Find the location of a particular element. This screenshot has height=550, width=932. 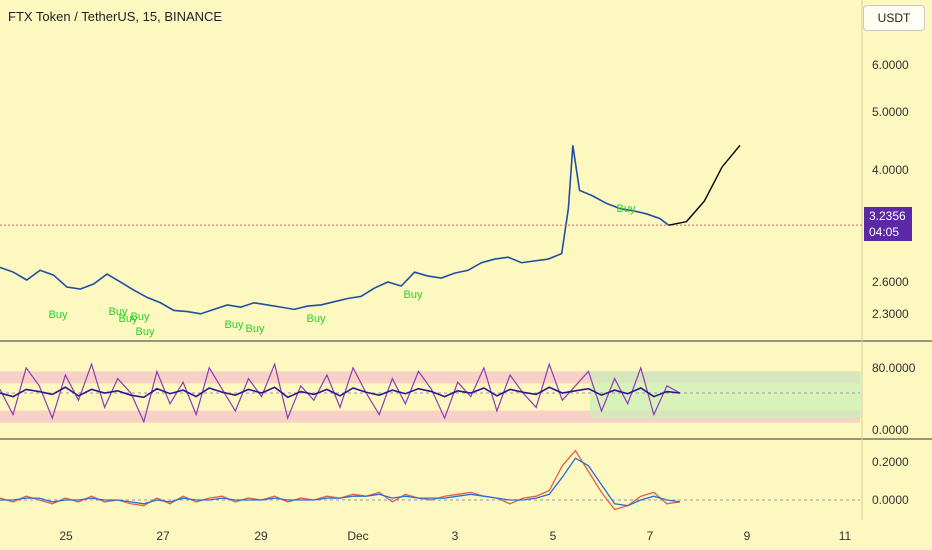

x-tick-label: 25 is located at coordinates (66, 536).